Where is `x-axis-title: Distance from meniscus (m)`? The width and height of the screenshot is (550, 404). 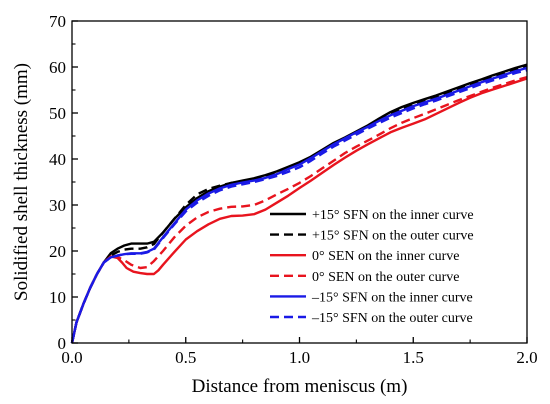 x-axis-title: Distance from meniscus (m) is located at coordinates (300, 386).